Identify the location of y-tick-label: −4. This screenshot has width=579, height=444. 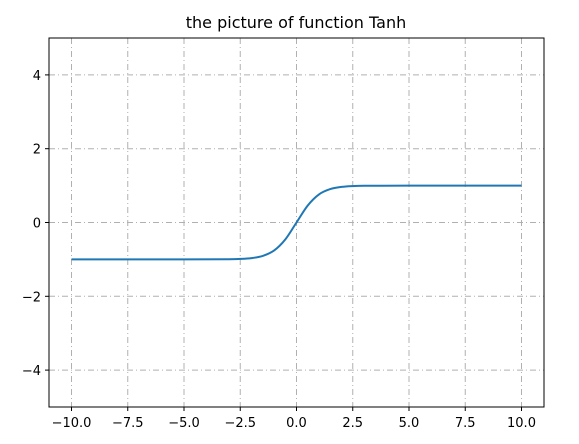
(31, 371).